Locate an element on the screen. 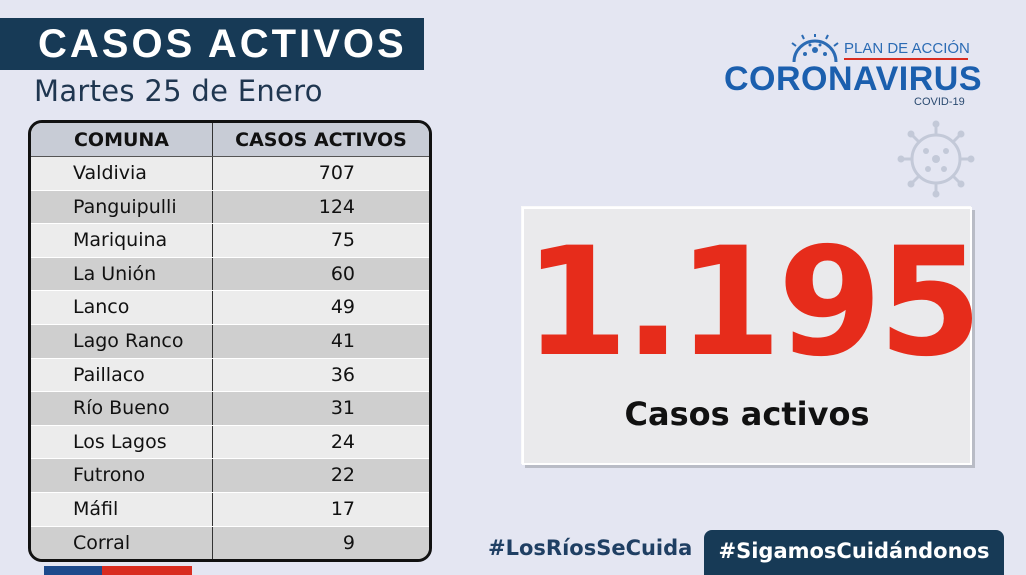 The width and height of the screenshot is (1026, 575). table-row: Lanco 49 is located at coordinates (230, 308).